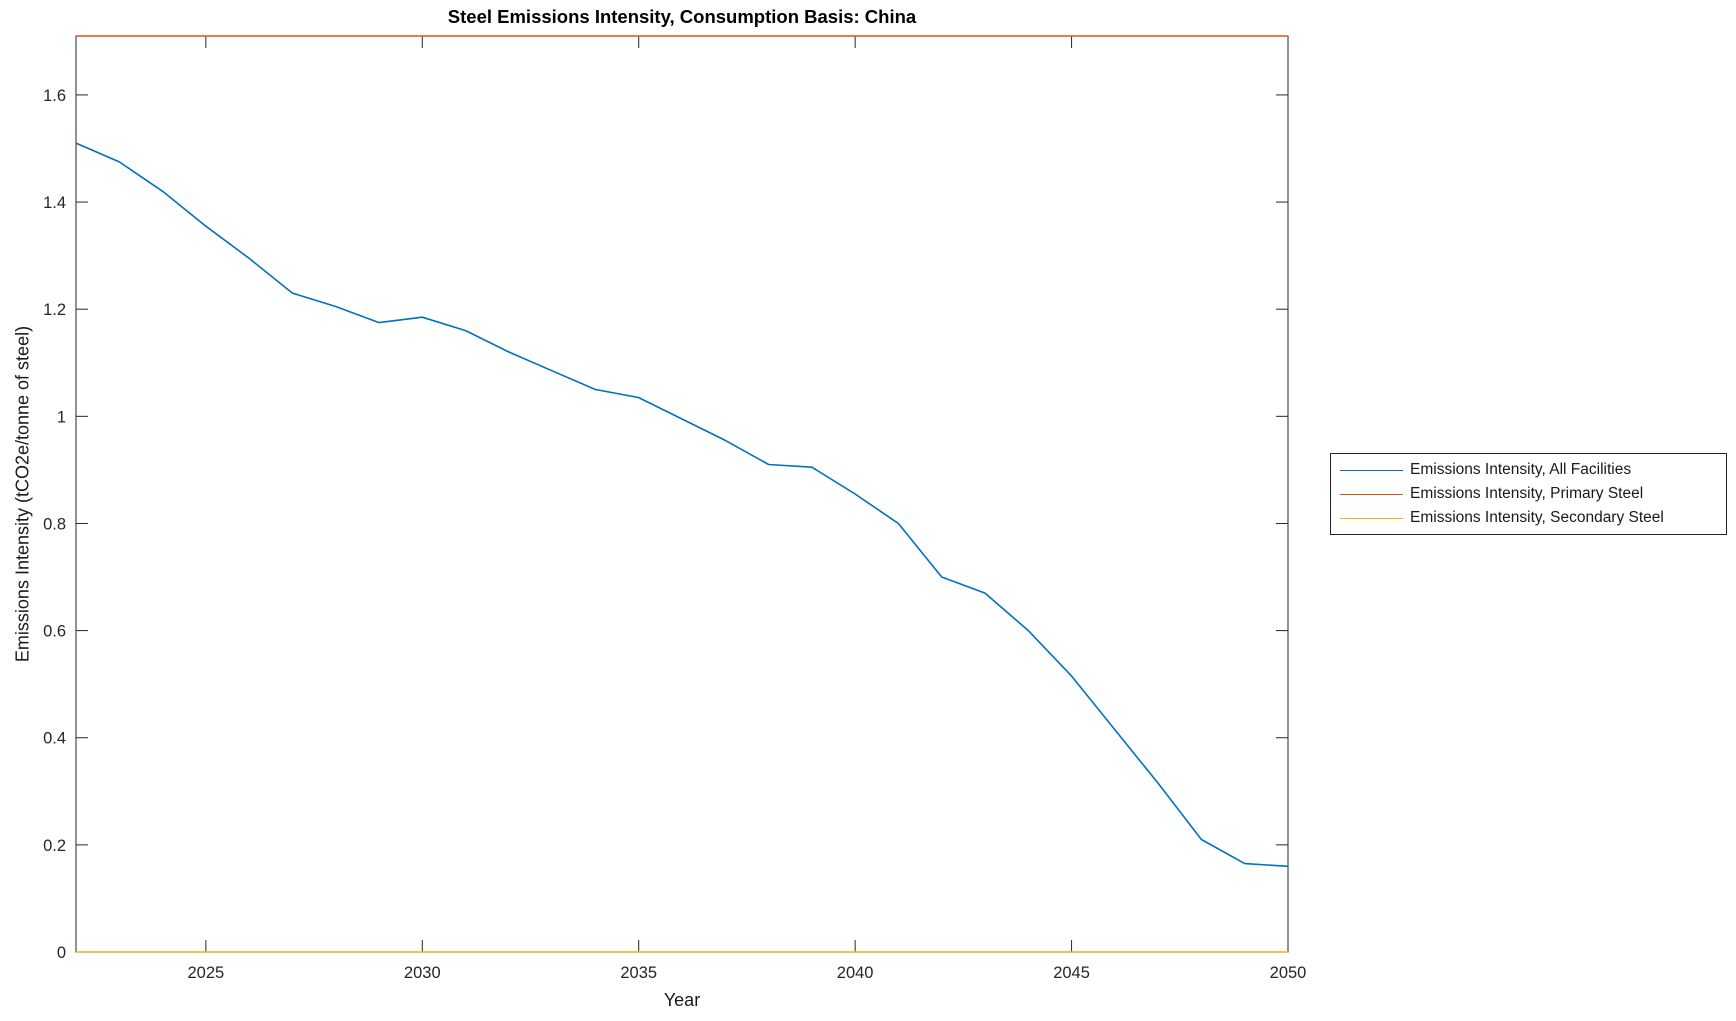  Describe the element at coordinates (54, 96) in the screenshot. I see `y-tick-label: 1.6` at that location.